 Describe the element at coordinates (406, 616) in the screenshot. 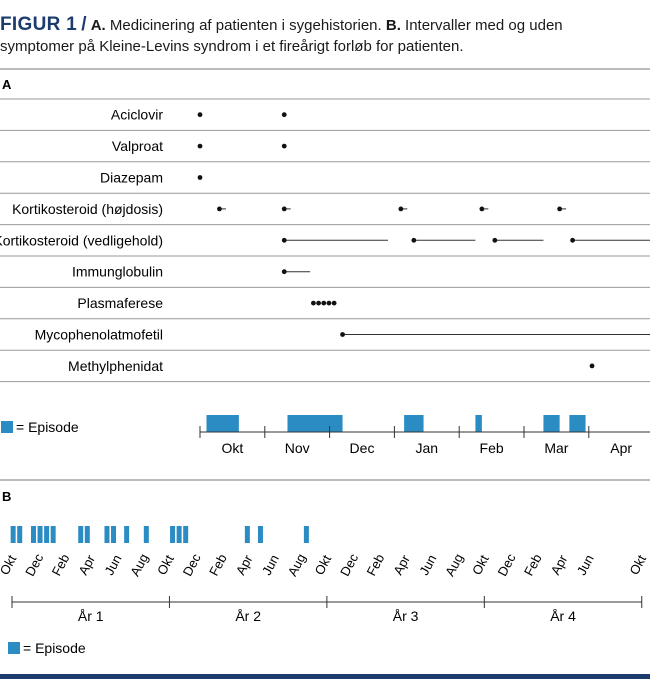

I see `year-label: År 3` at that location.